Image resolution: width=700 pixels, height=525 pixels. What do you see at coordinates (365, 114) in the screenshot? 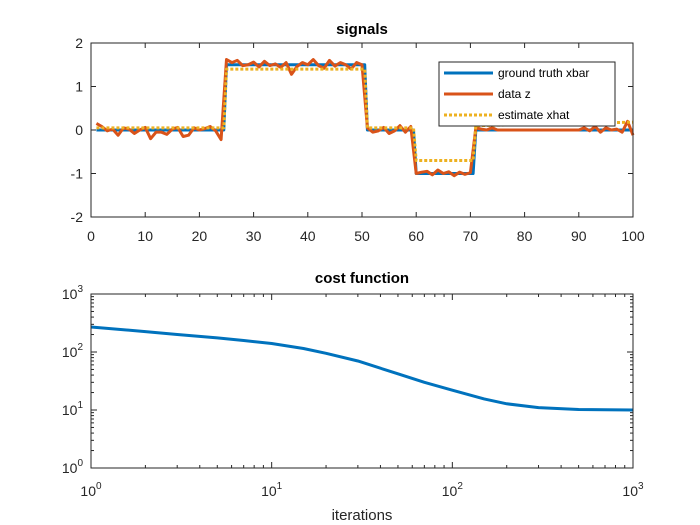
I see `estimate-line` at bounding box center [365, 114].